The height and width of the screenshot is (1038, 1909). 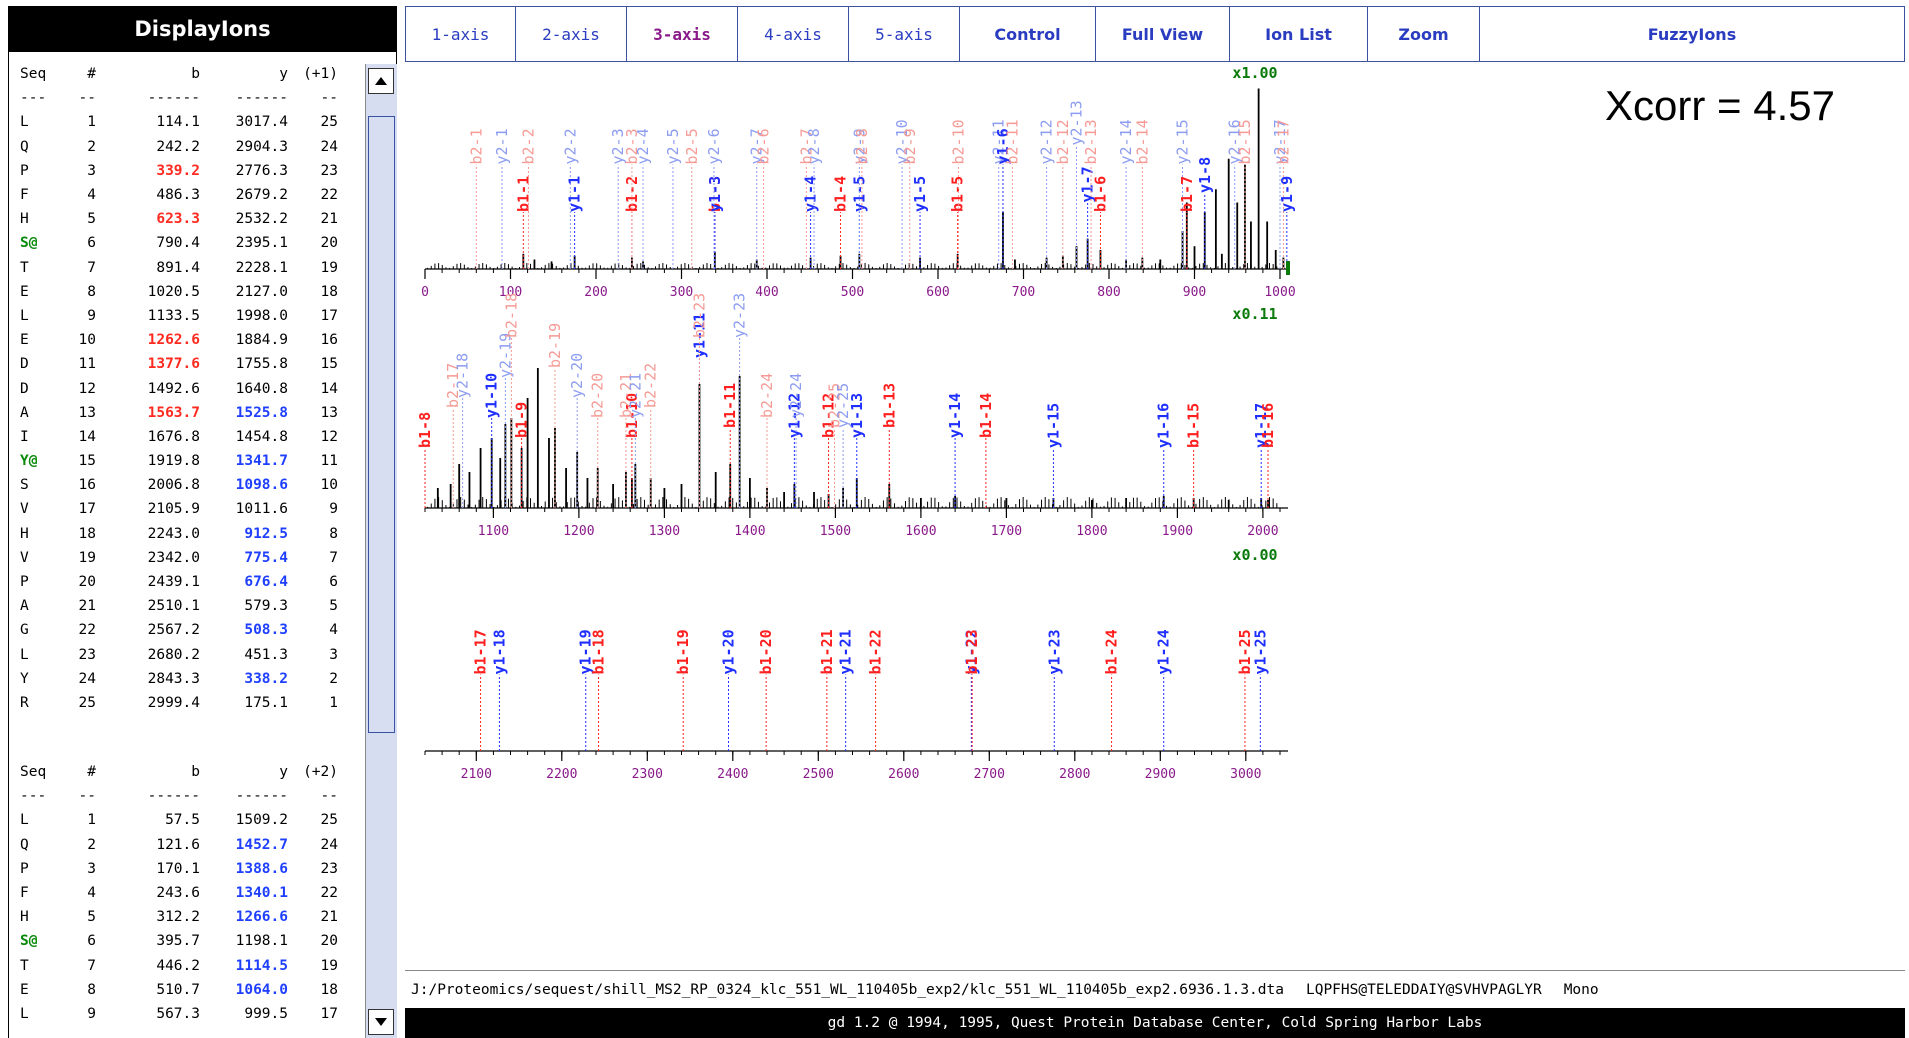 I want to click on x-tick-label: 2000, so click(x=1262, y=531).